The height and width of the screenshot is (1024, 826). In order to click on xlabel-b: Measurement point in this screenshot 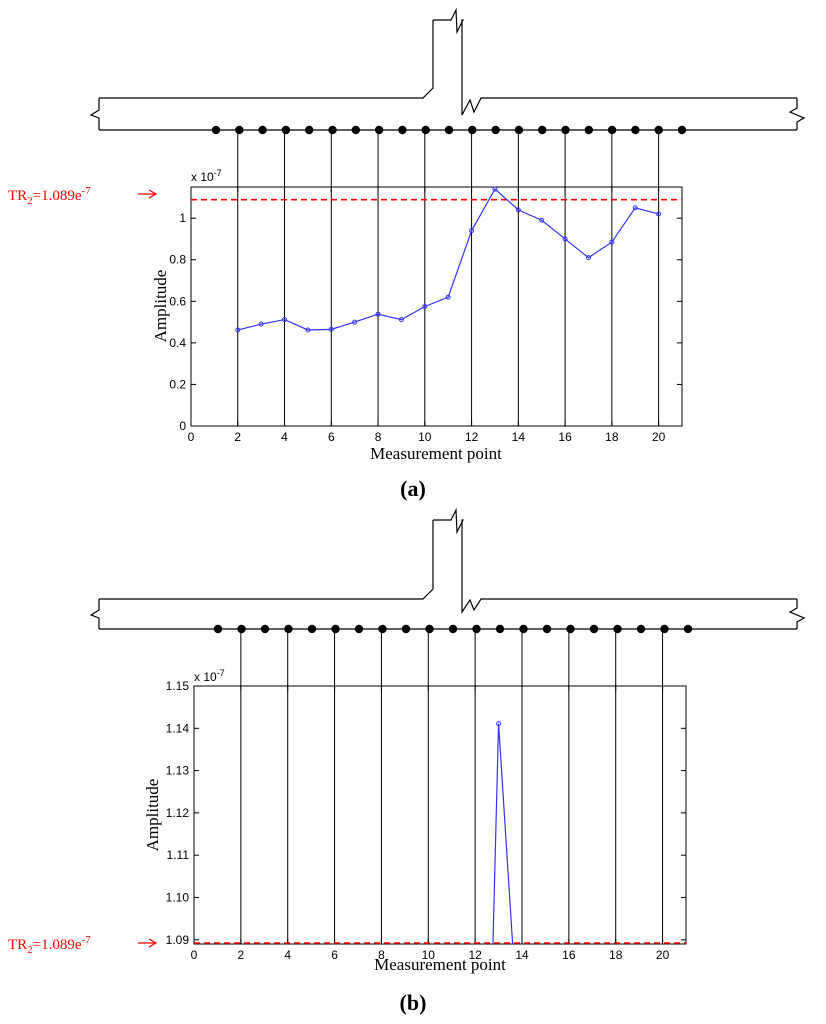, I will do `click(440, 964)`.